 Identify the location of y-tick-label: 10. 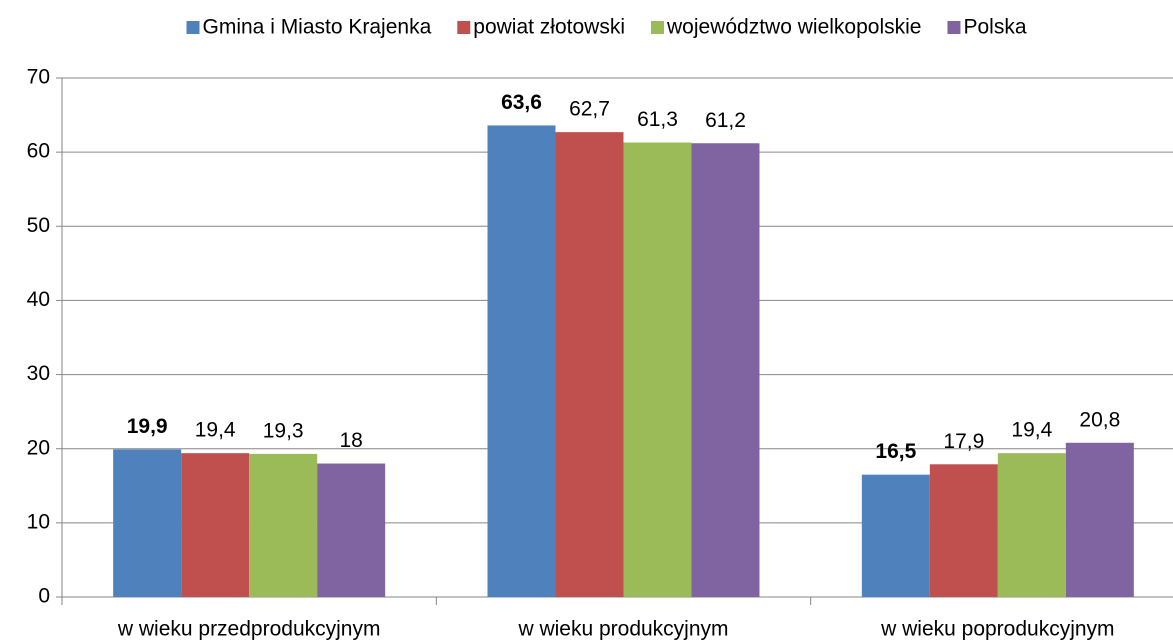
(38, 521).